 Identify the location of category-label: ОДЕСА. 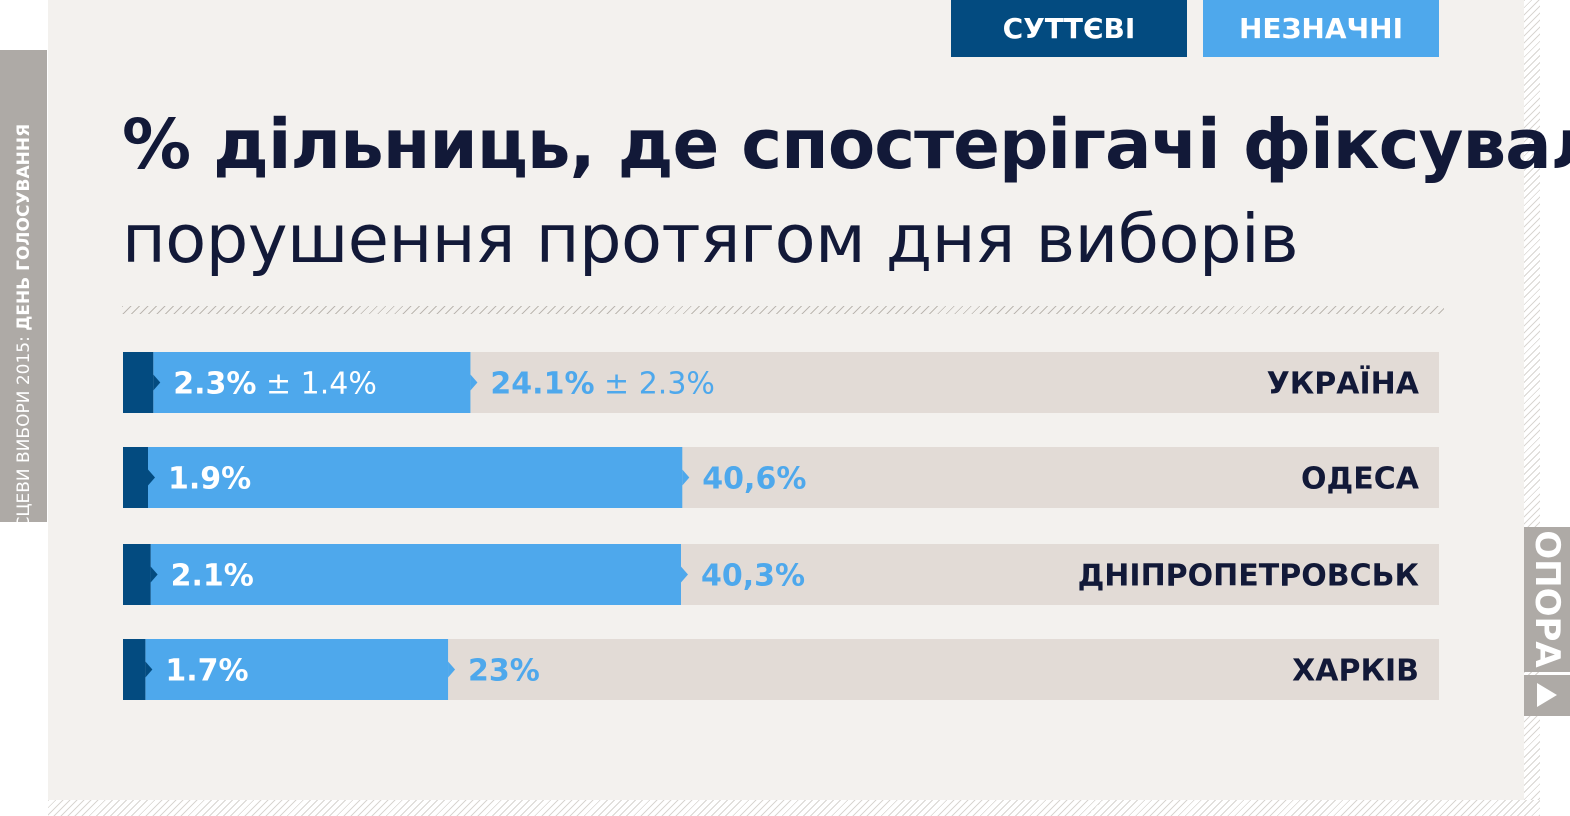
(1360, 479).